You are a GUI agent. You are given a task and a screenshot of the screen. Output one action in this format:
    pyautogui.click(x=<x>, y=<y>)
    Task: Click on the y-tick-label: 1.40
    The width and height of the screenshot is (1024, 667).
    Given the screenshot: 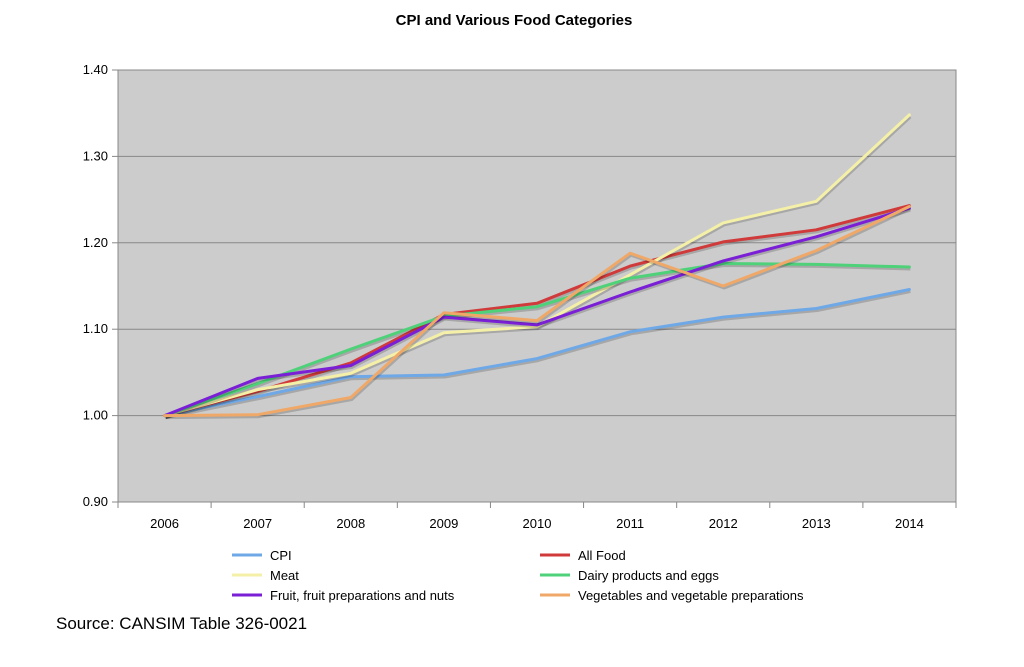 What is the action you would take?
    pyautogui.click(x=95, y=69)
    